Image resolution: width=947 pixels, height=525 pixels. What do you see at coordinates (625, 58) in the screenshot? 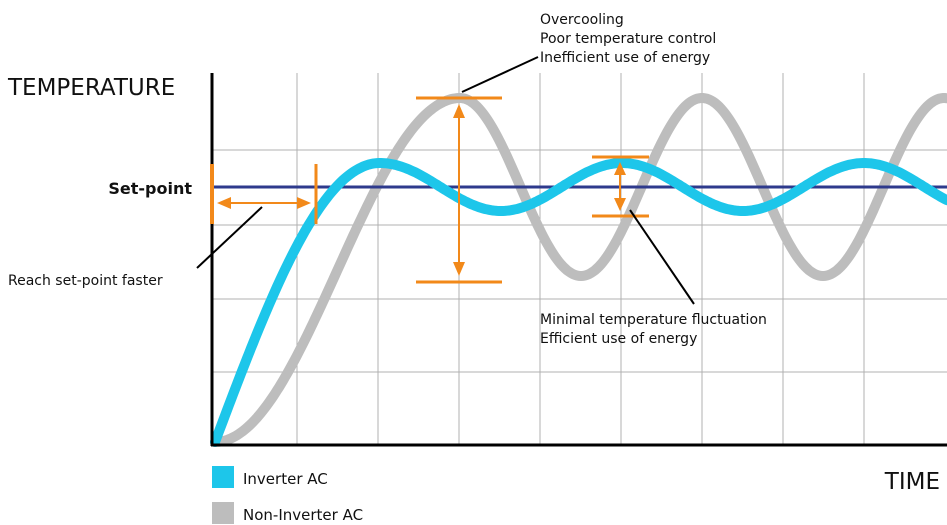
I see `annotation-overcooling-3: Inefficient use of energy` at bounding box center [625, 58].